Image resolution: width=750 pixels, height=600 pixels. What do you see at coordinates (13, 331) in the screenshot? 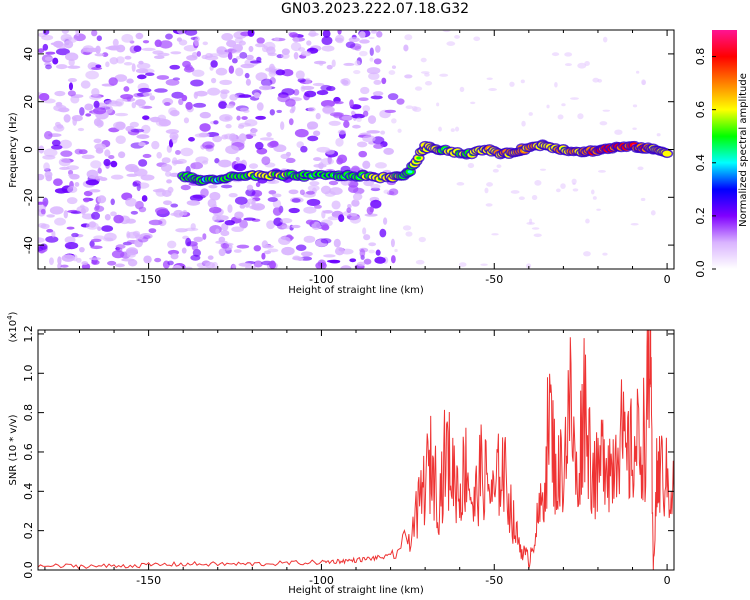
I see `snr-multiplier-base: (x10` at bounding box center [13, 331].